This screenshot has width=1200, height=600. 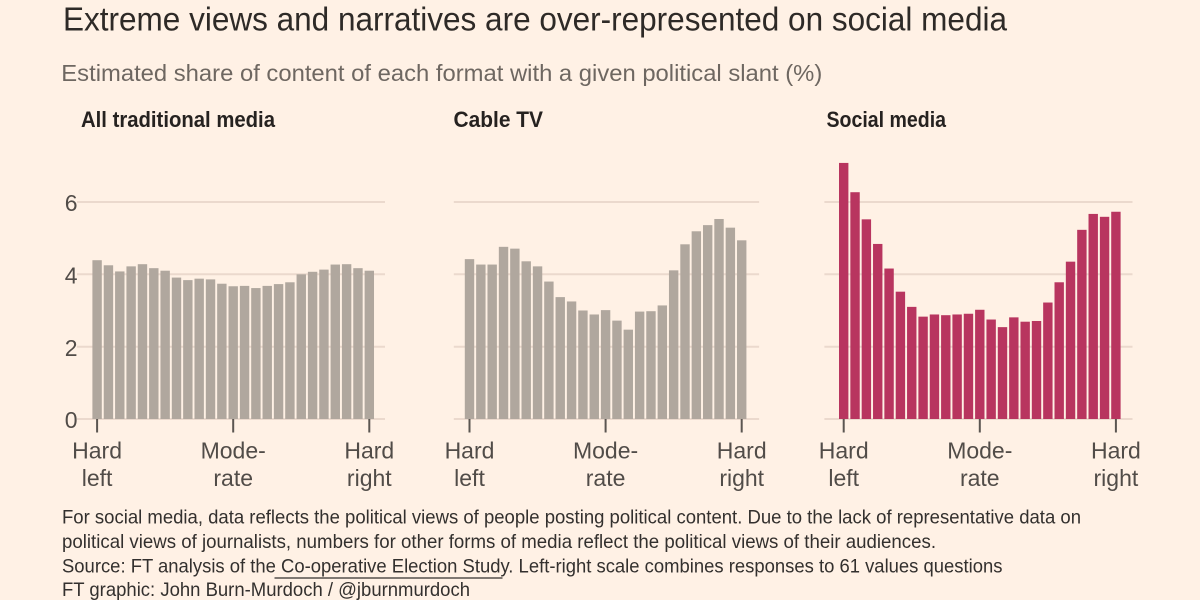 What do you see at coordinates (71, 276) in the screenshot?
I see `svg-text: 4` at bounding box center [71, 276].